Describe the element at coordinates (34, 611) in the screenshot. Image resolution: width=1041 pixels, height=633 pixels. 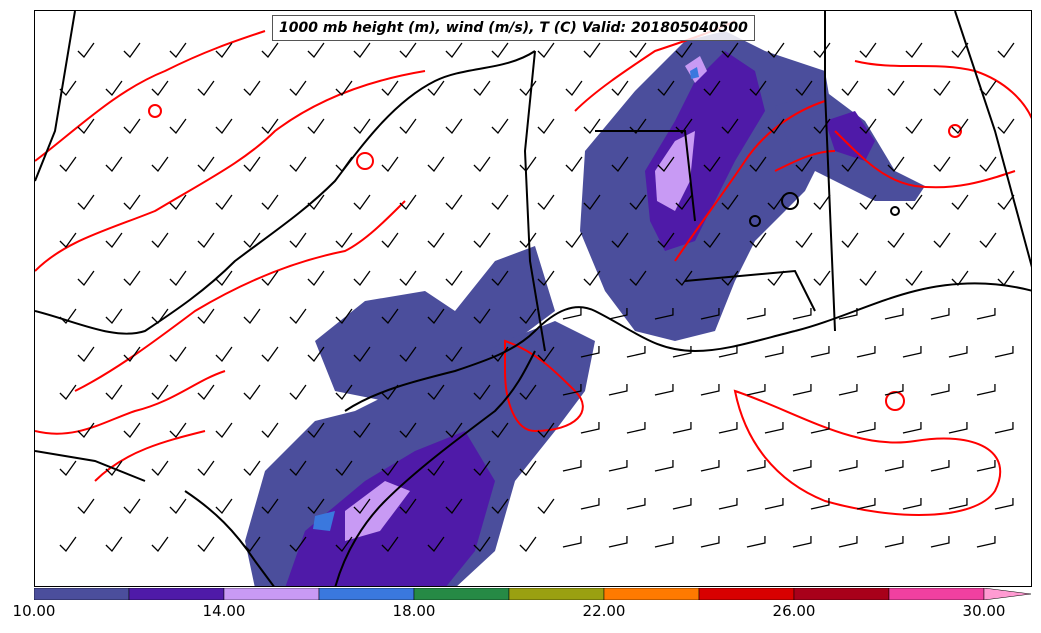
I see `colorbar-tick-label: 10.00` at that location.